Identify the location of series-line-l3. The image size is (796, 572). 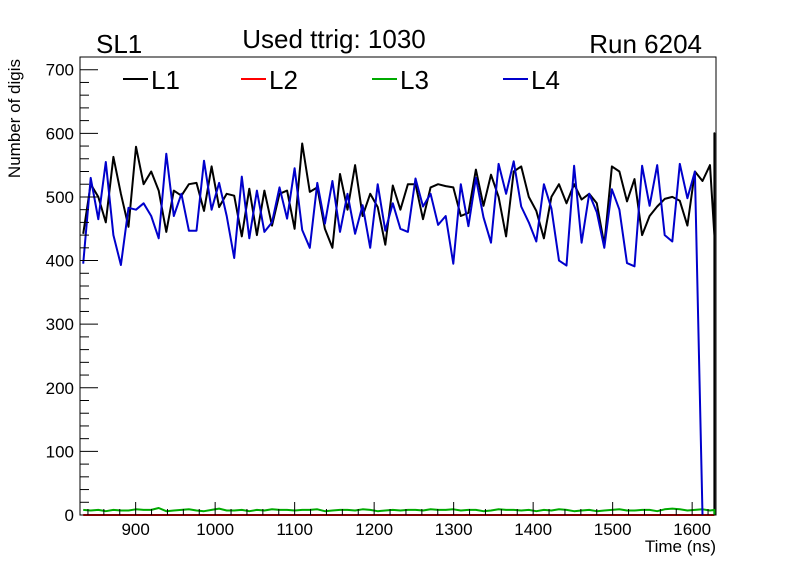
(399, 511).